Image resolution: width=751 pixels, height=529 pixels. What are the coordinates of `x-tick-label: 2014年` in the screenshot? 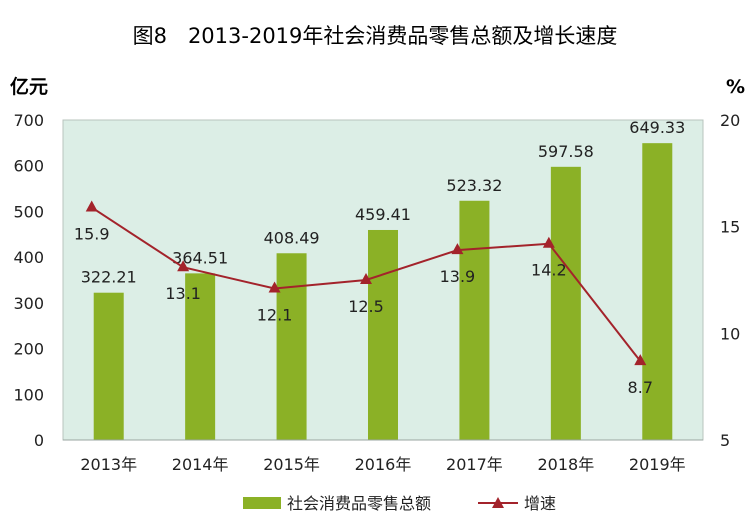 It's located at (200, 464).